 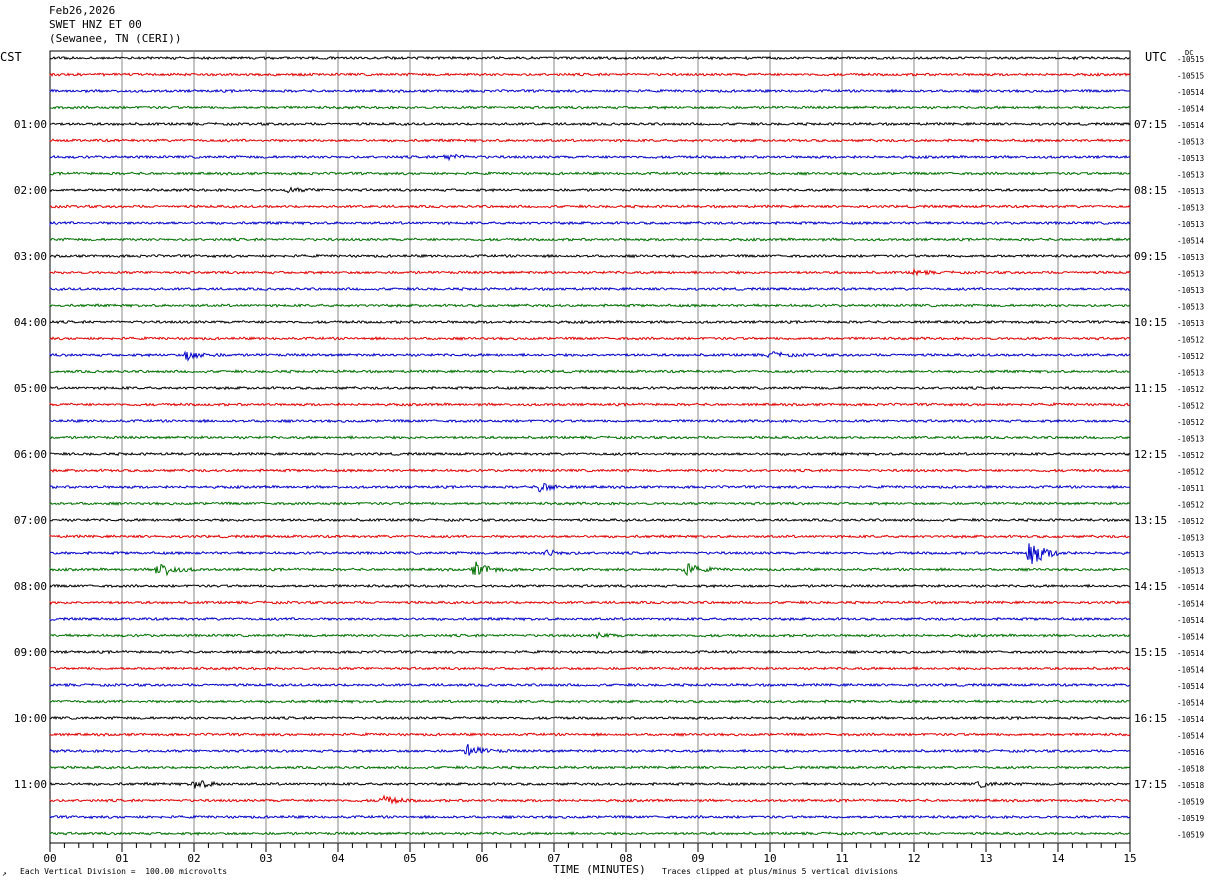 What do you see at coordinates (30, 322) in the screenshot?
I see `left-hour-label: 04:00` at bounding box center [30, 322].